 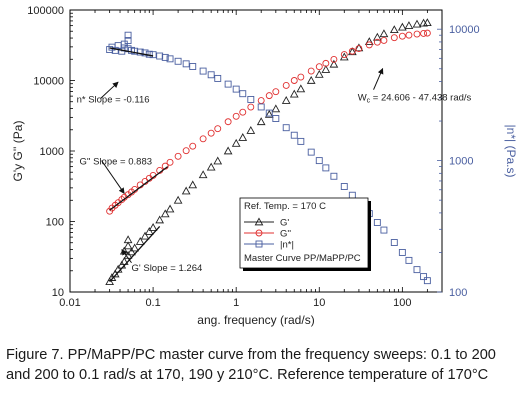 What do you see at coordinates (302, 258) in the screenshot?
I see `legend-footer: Master Curve PP/MaPP/PC` at bounding box center [302, 258].